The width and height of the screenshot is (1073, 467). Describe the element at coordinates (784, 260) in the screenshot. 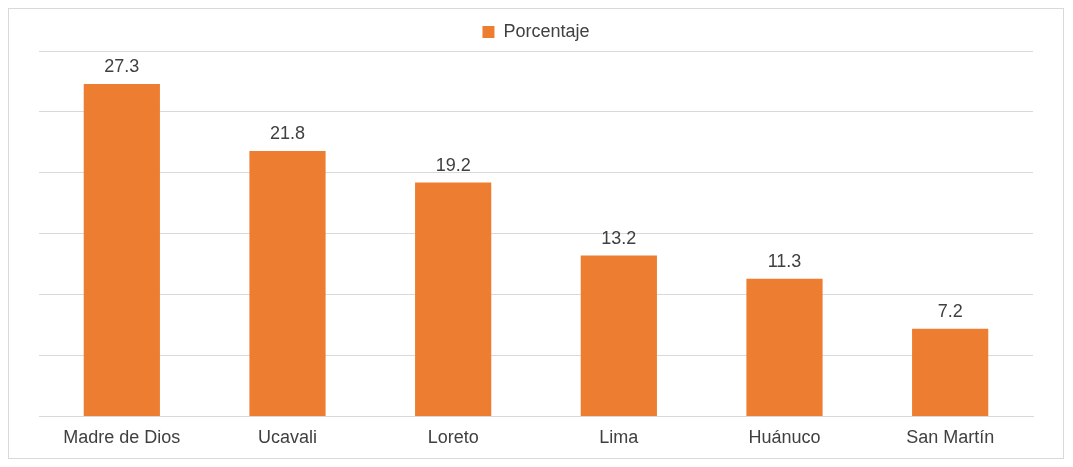

I see `data-label: 11.3` at that location.